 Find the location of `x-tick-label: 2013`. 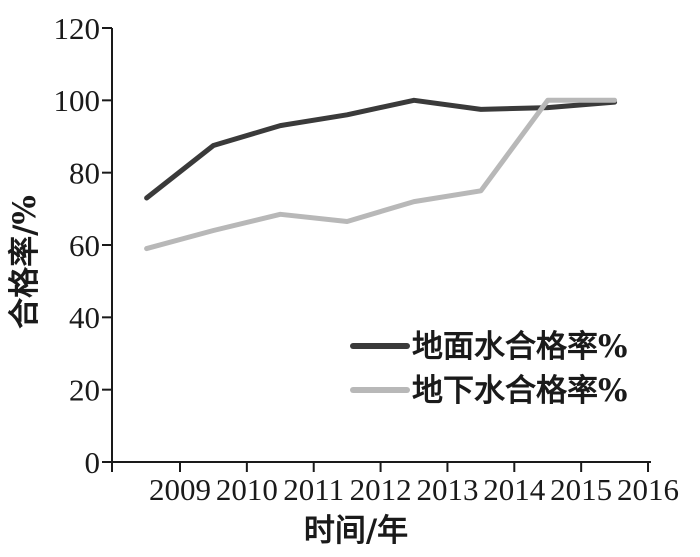

x-tick-label: 2013 is located at coordinates (447, 489).